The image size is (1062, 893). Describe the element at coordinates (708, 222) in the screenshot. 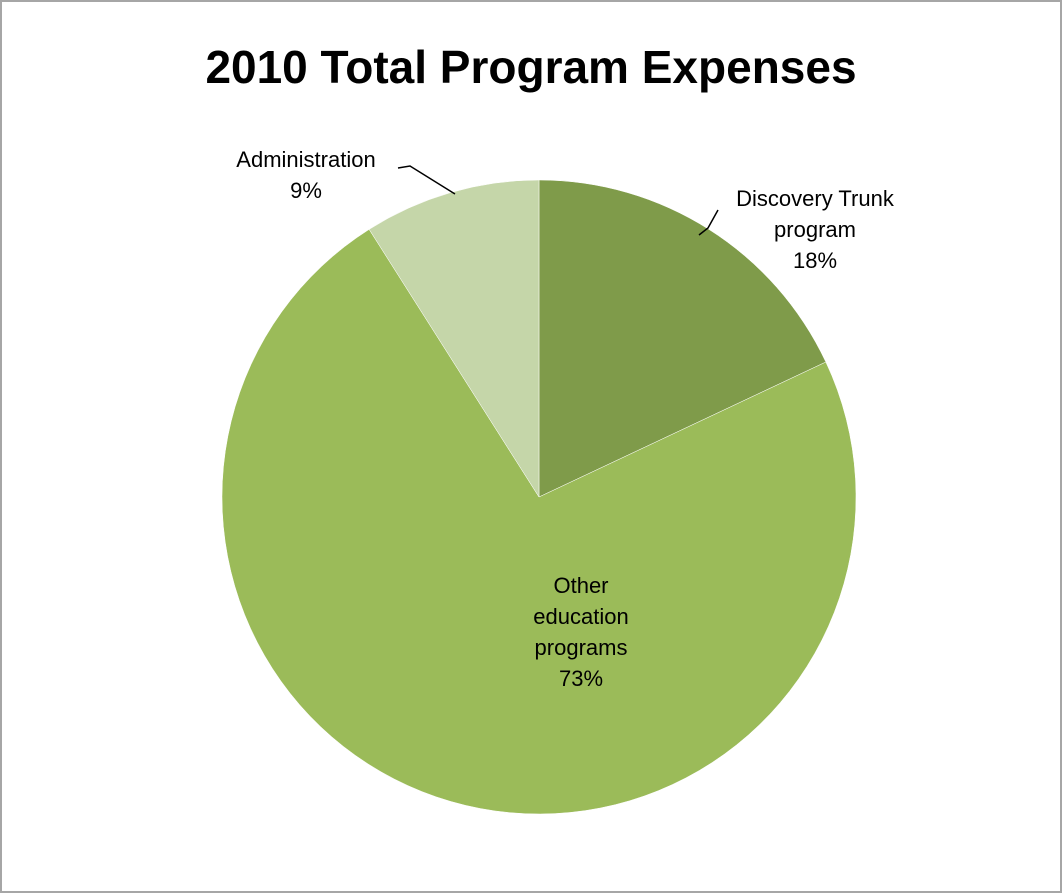

I see `leader-line-discovery-trunk-program` at that location.